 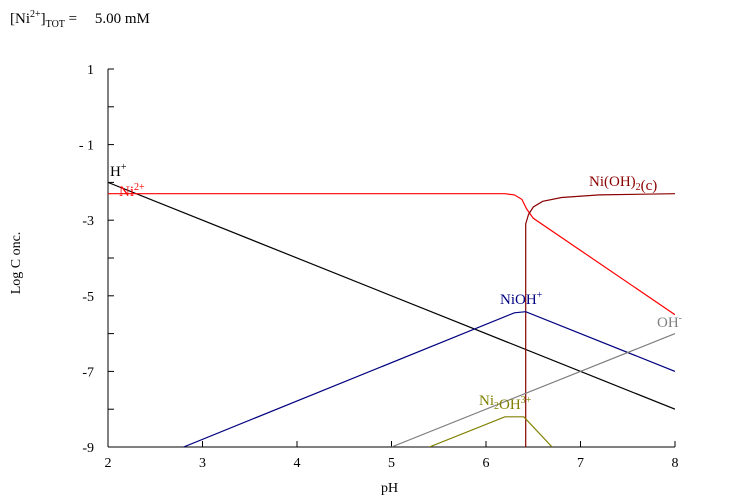 What do you see at coordinates (505, 403) in the screenshot?
I see `series-label-5: Ni2OH3+` at bounding box center [505, 403].